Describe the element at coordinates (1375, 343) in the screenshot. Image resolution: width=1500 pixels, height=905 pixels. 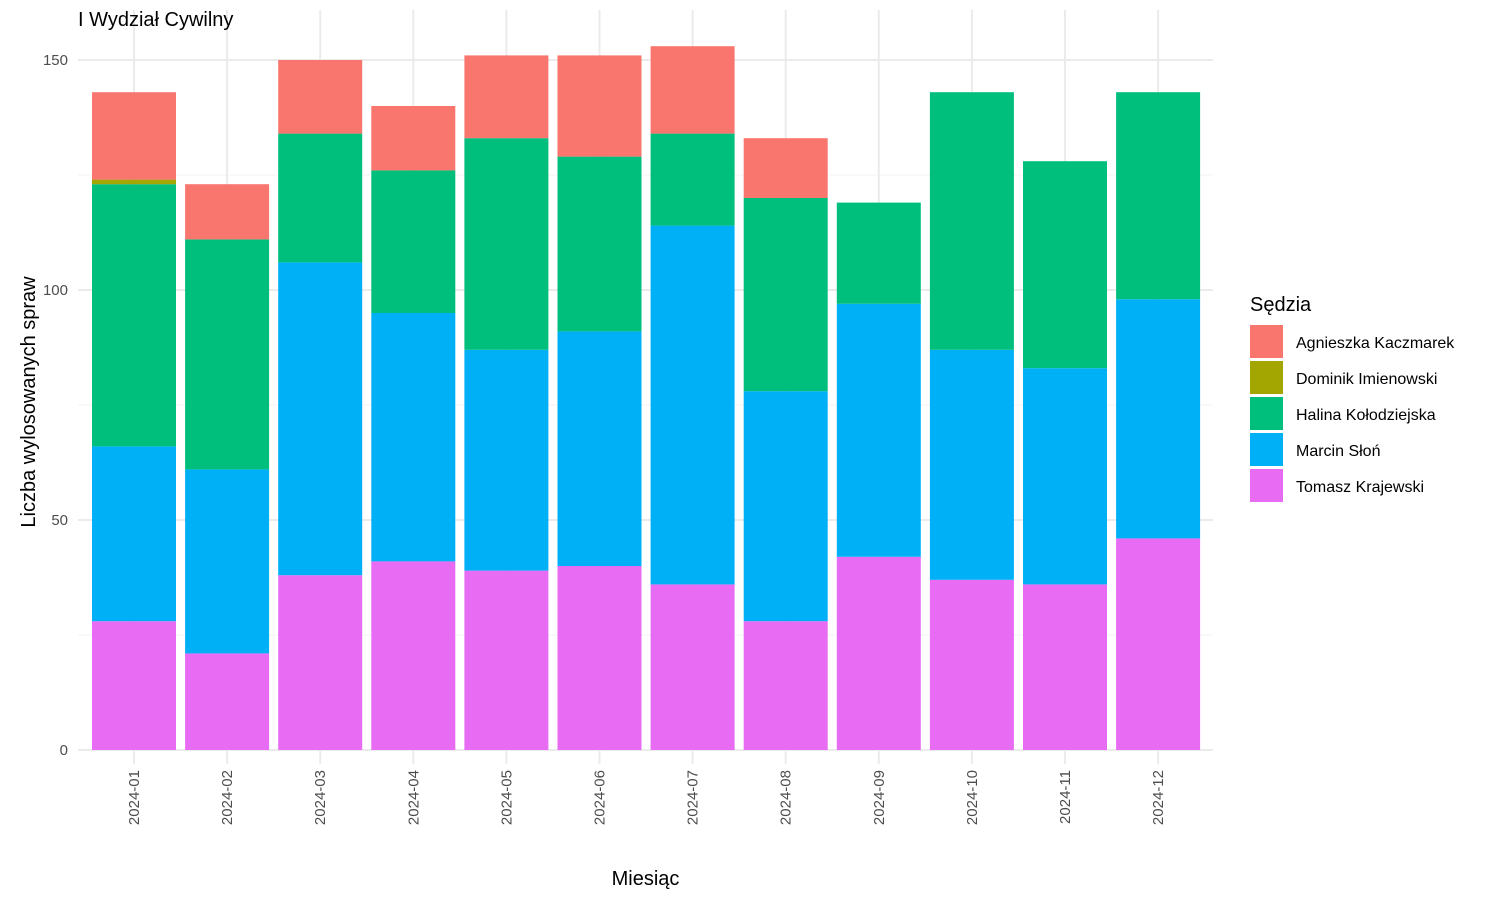
I see `legend-label: Agnieszka Kaczmarek` at that location.